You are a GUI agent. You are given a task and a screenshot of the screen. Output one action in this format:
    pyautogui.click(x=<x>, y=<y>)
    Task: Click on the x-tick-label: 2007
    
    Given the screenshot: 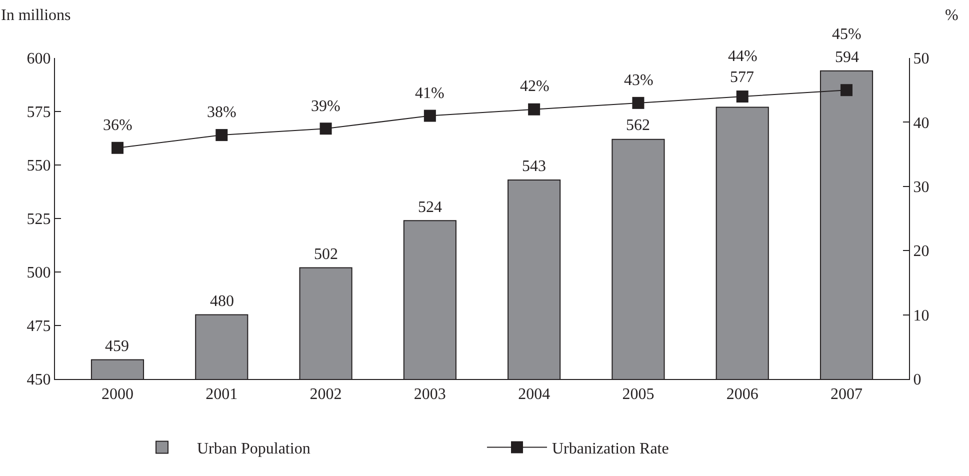 What is the action you would take?
    pyautogui.click(x=846, y=395)
    